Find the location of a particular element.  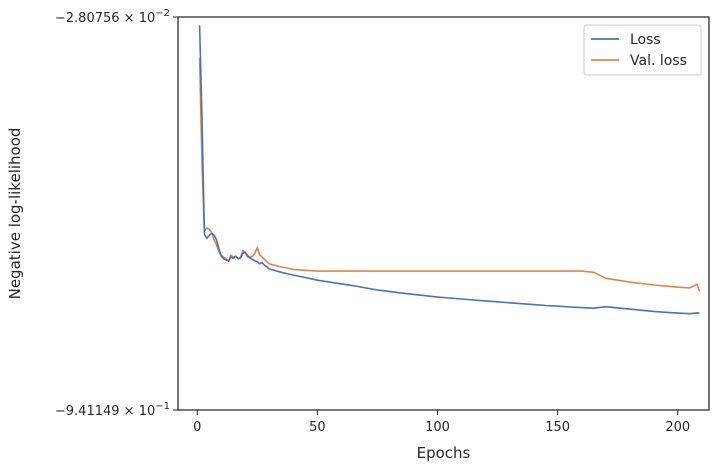

x-tick-label: 50 is located at coordinates (317, 427).